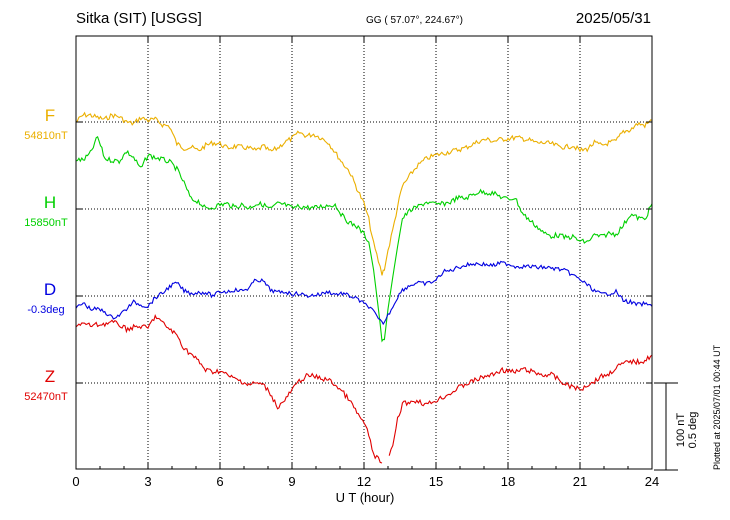 This screenshot has width=730, height=520. I want to click on station-title: Sitka (SIT) [USGS], so click(139, 18).